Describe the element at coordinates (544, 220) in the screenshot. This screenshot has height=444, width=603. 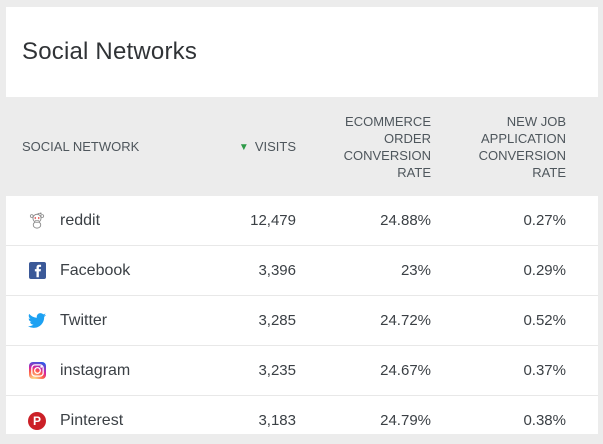
I see `job-application-conversion-value: 0.27%` at that location.